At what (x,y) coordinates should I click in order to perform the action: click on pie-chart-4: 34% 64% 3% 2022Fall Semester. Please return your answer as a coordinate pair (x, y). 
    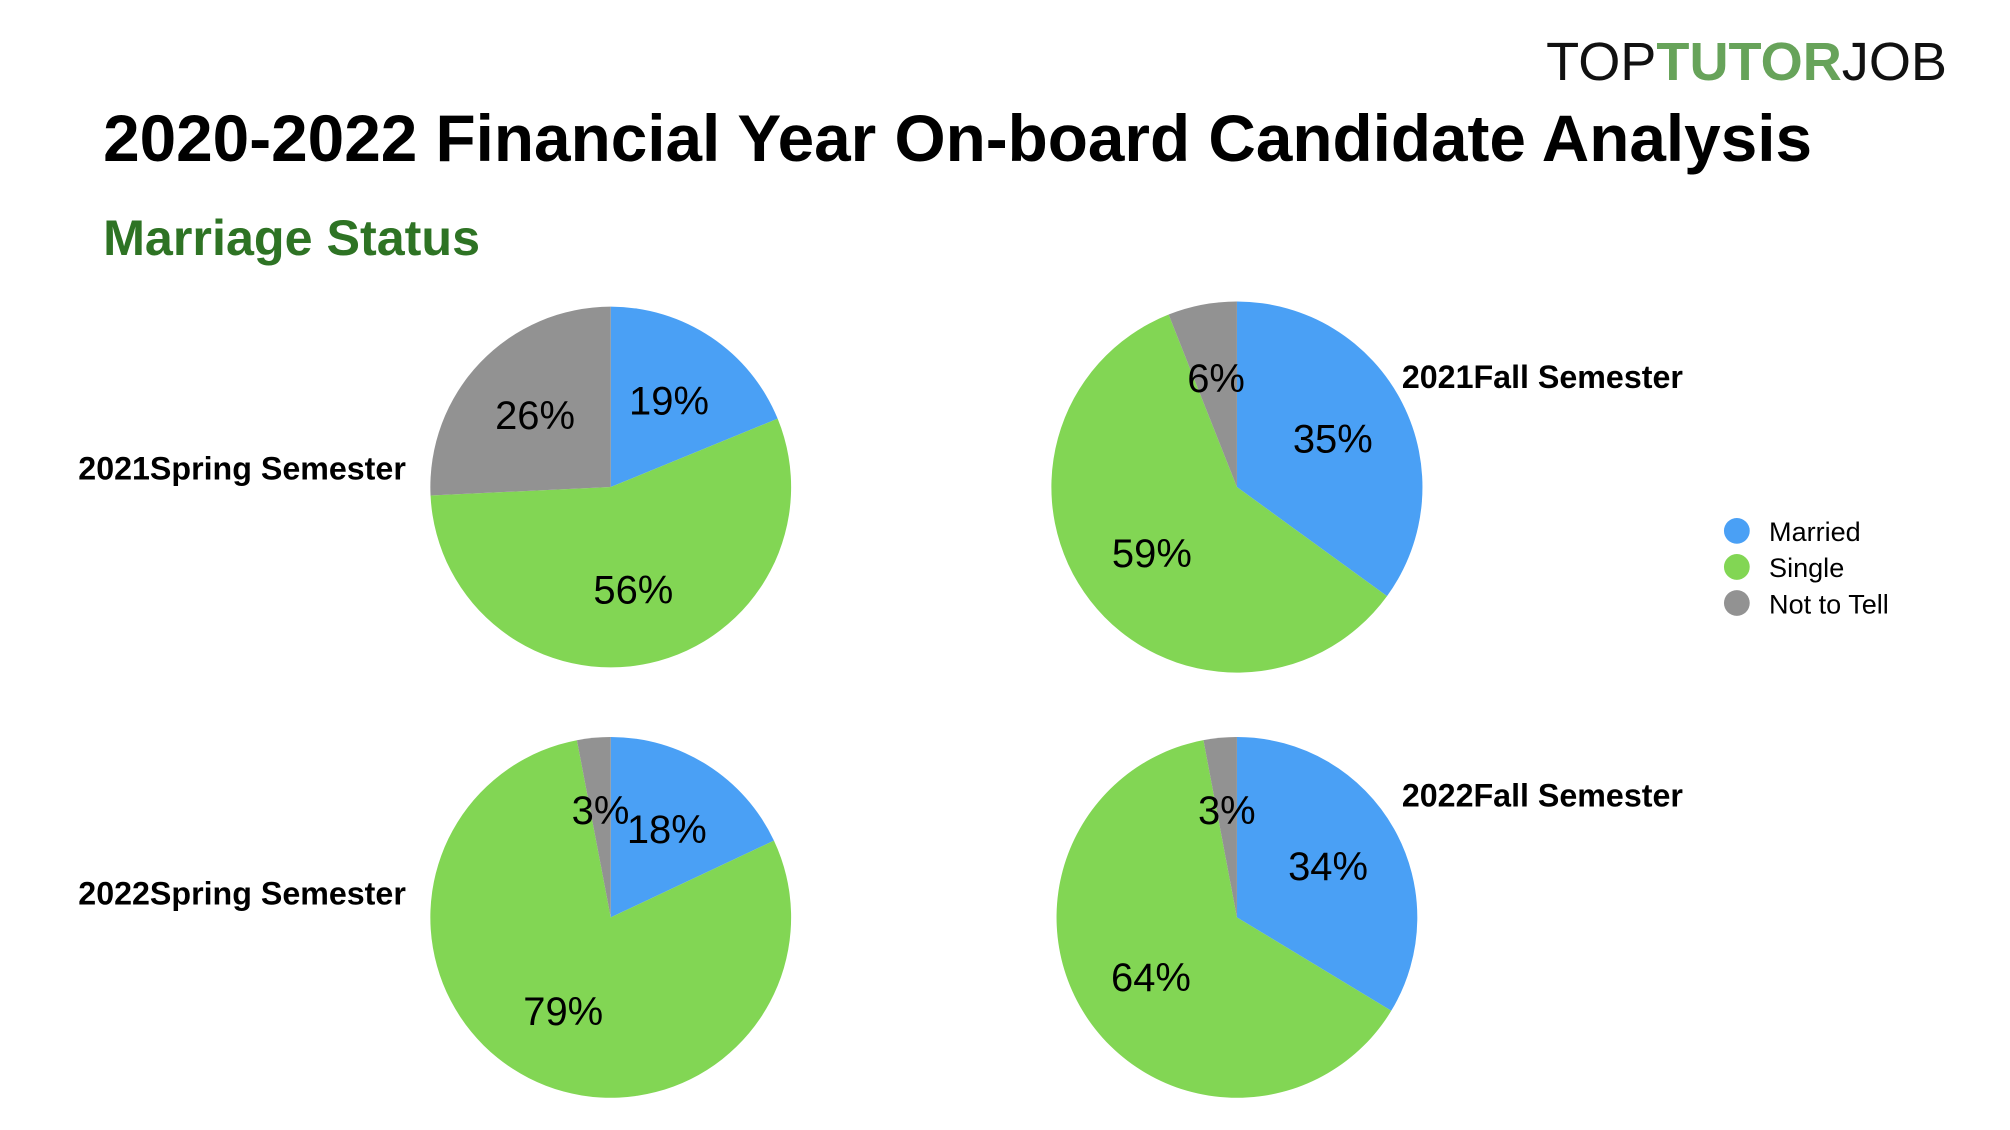
    Looking at the image, I should click on (1370, 917).